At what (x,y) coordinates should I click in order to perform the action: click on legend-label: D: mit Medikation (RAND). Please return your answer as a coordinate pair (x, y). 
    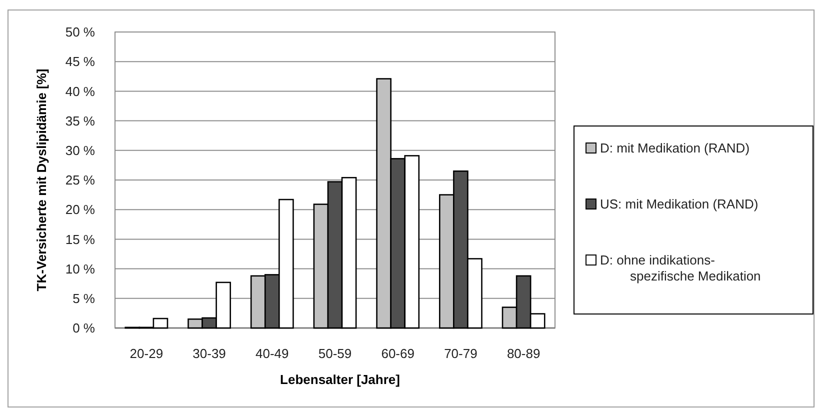
    Looking at the image, I should click on (675, 148).